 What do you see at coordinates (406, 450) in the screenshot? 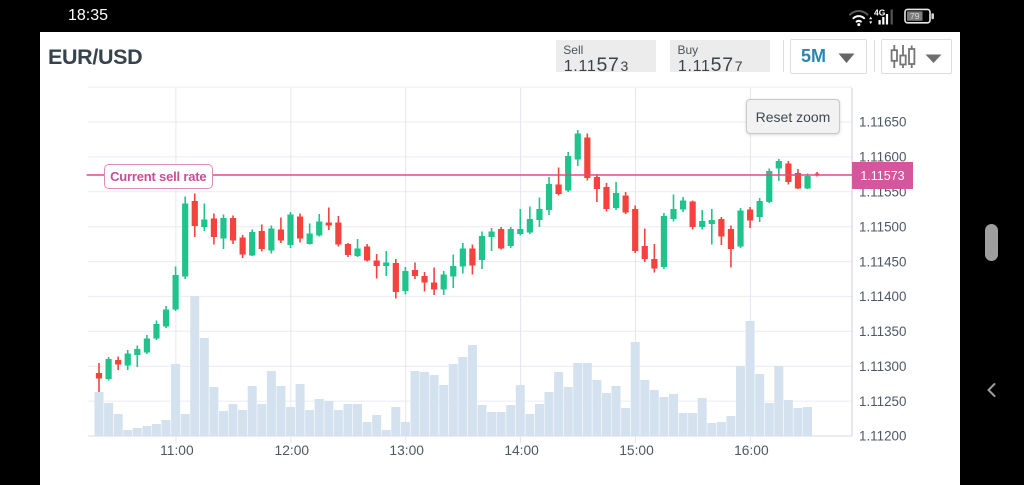
I see `svg-text: 13:00` at bounding box center [406, 450].